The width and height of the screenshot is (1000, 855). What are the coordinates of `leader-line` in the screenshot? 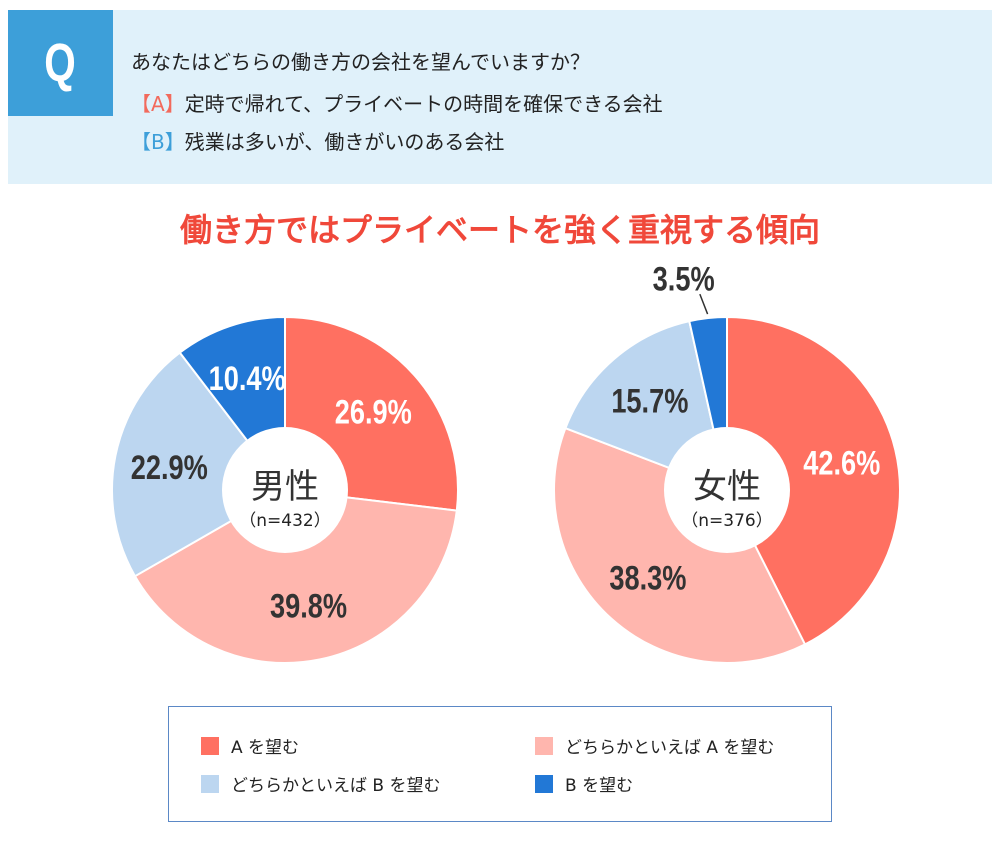 It's located at (704, 304).